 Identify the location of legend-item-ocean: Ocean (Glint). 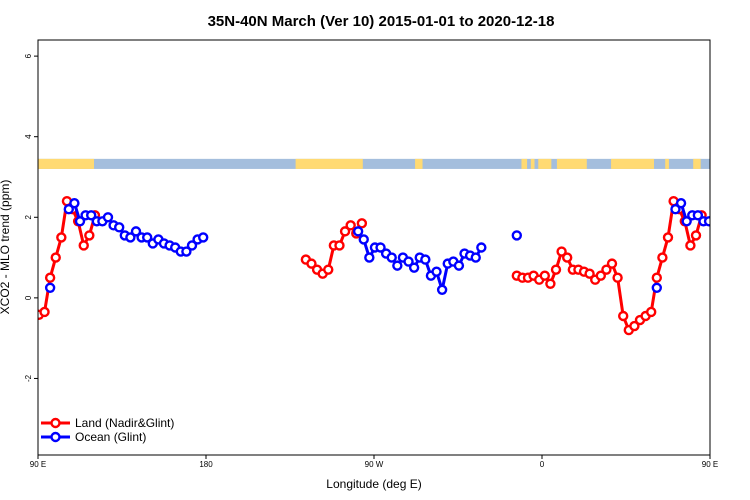
(93, 437).